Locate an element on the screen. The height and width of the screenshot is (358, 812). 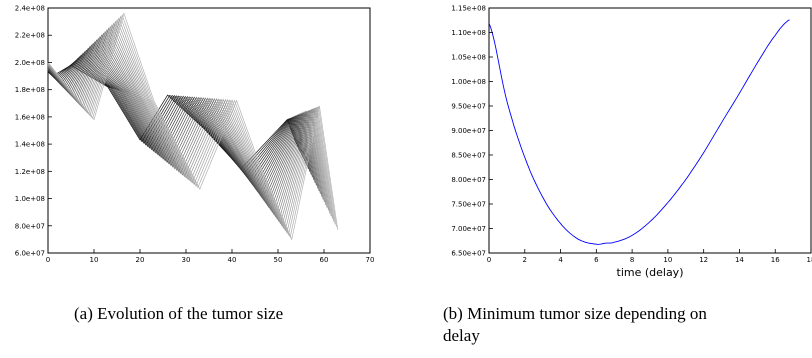
chart-a-x-tick-label: 20 is located at coordinates (140, 260).